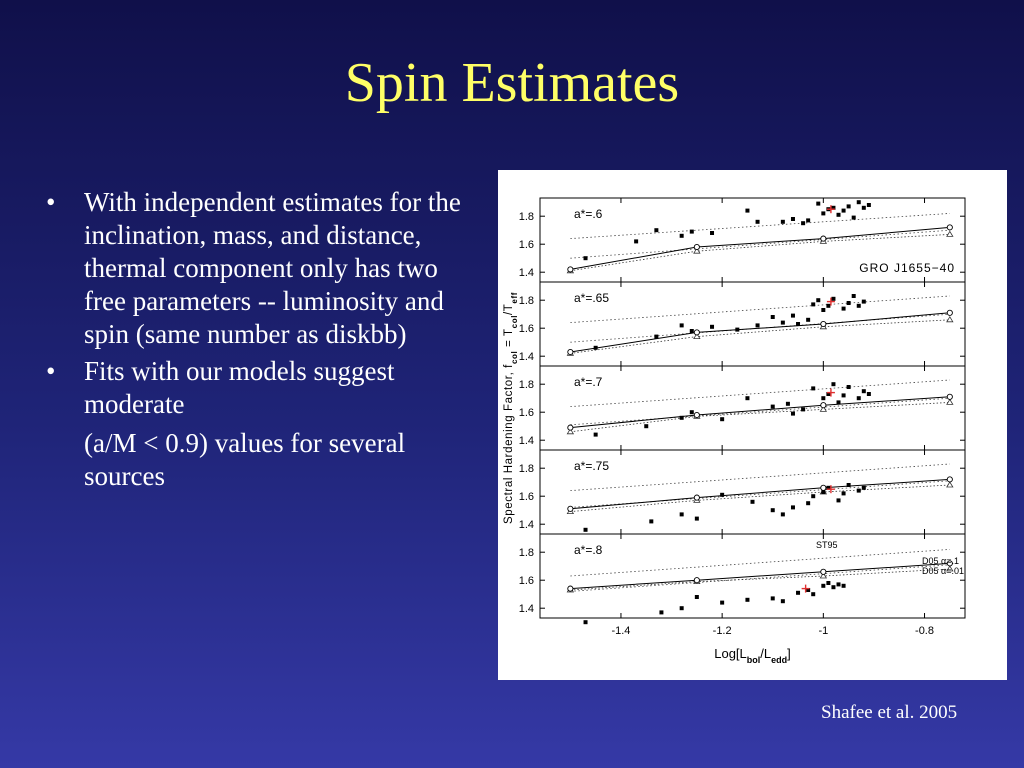  Describe the element at coordinates (924, 631) in the screenshot. I see `x-tick-label: -0.8` at that location.